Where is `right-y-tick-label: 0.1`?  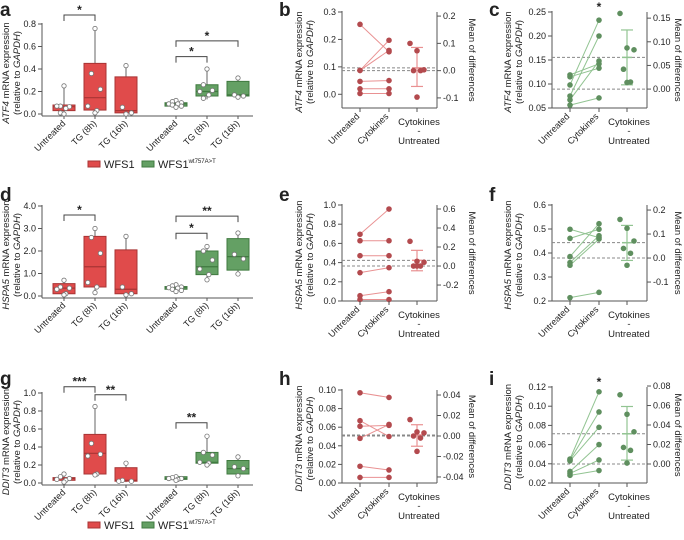
right-y-tick-label: 0.1 is located at coordinates (449, 43).